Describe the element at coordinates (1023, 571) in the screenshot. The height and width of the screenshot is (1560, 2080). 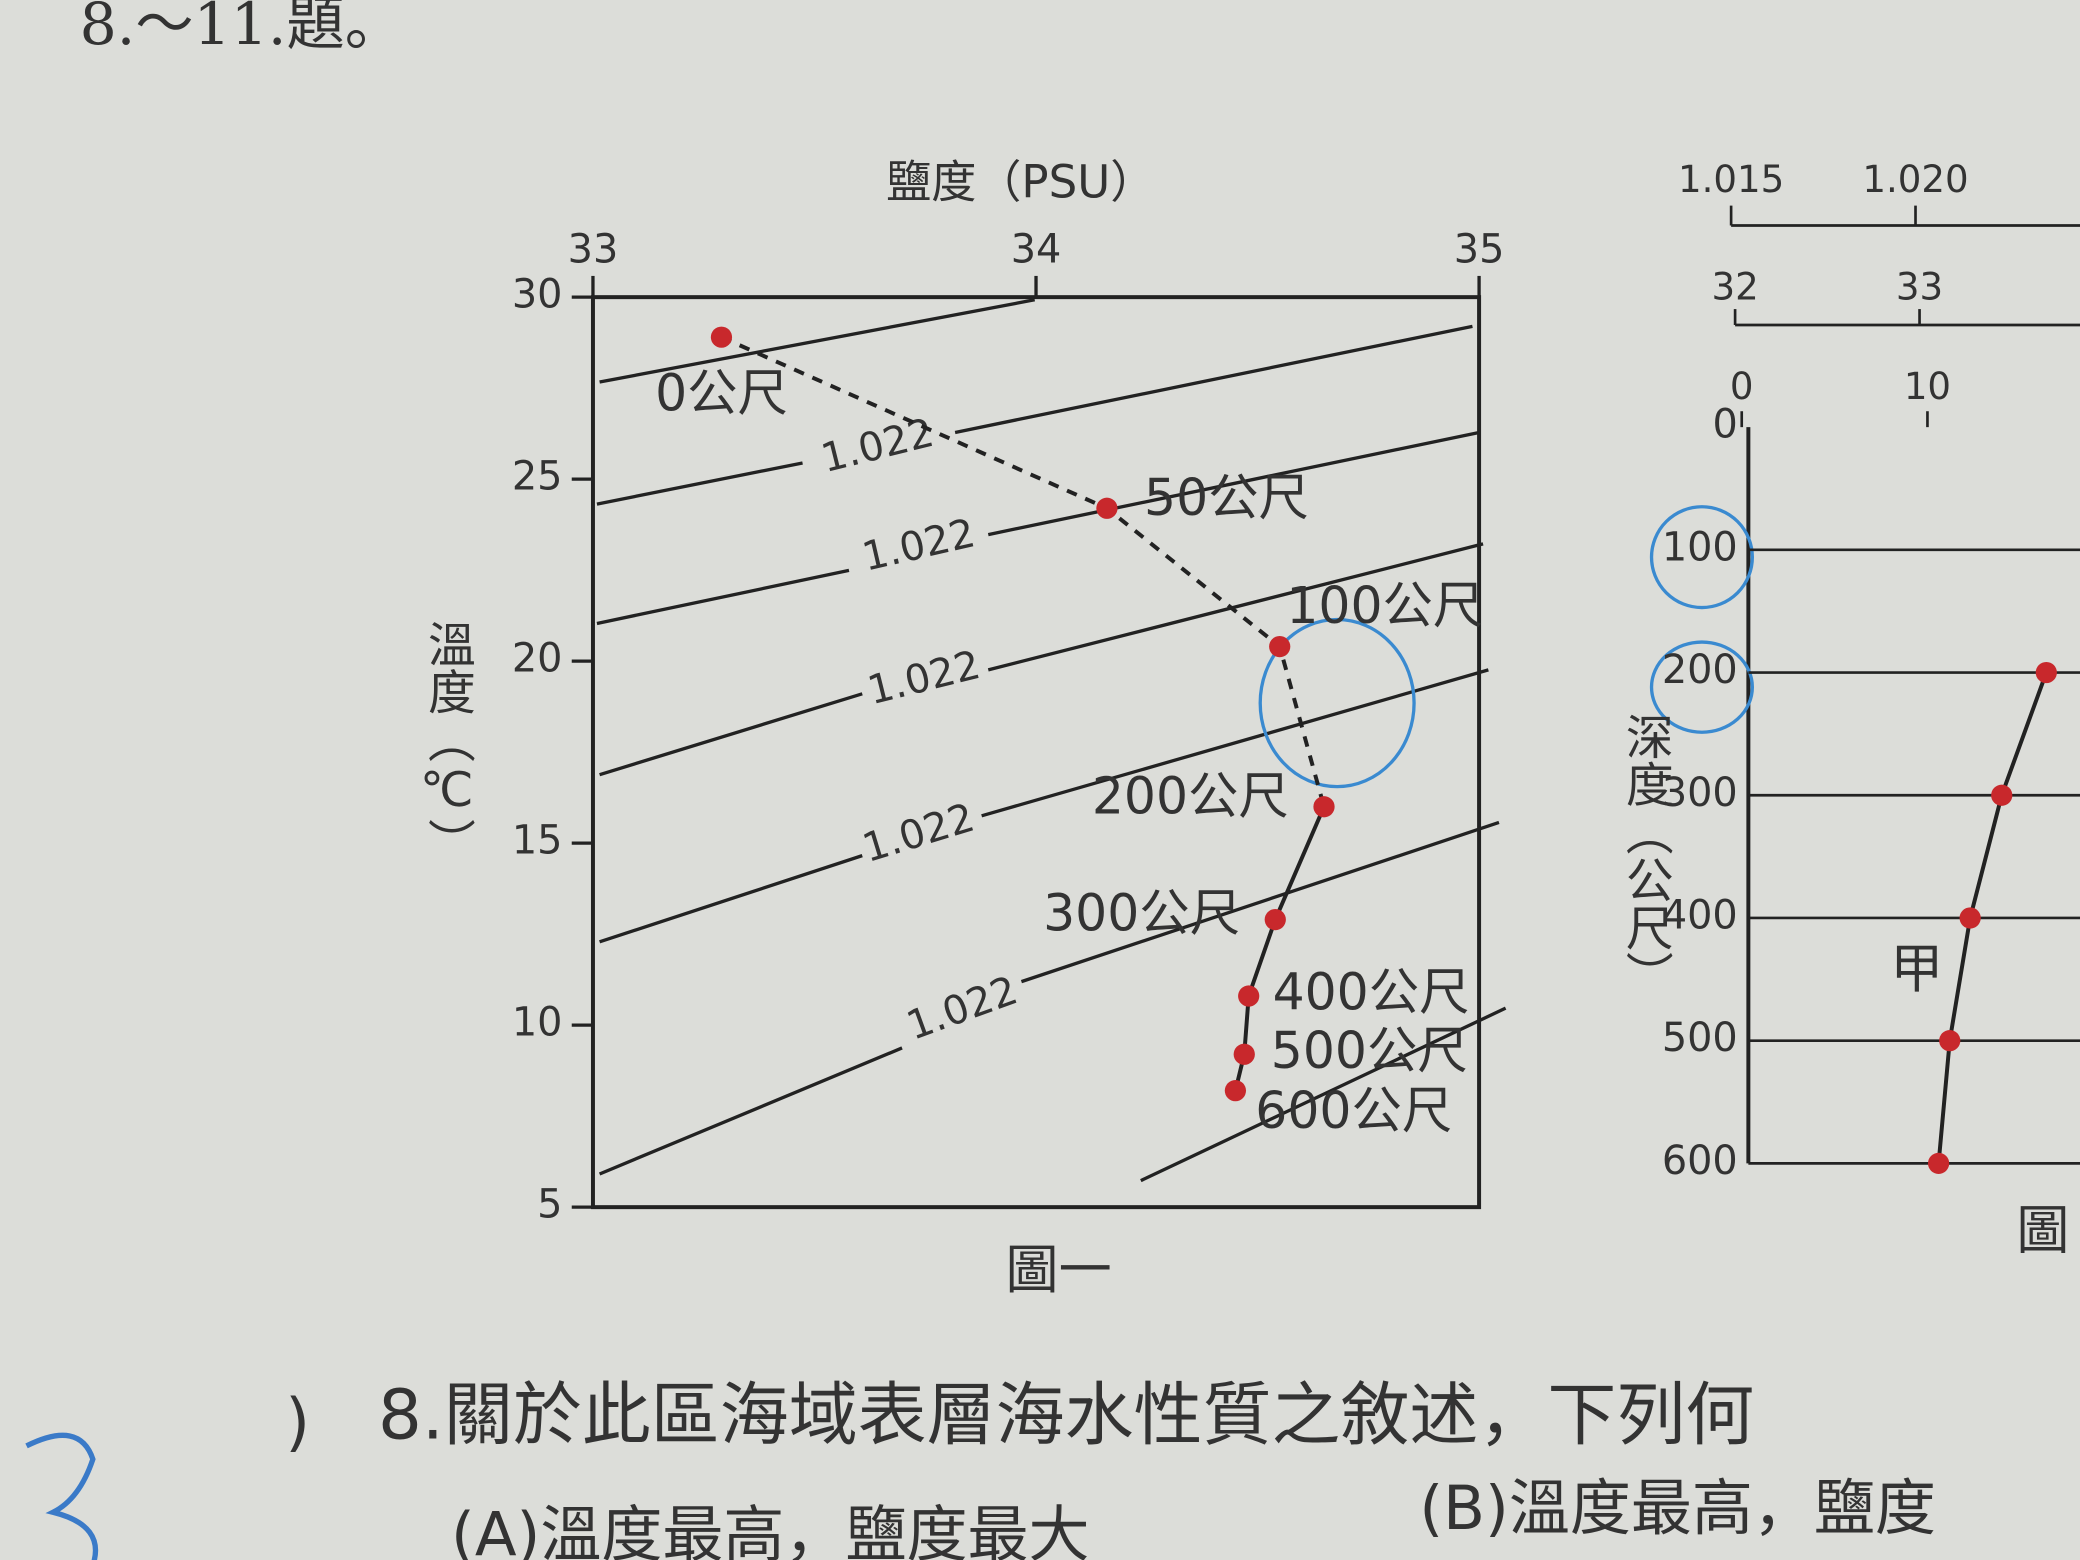
I see `profile-line` at that location.